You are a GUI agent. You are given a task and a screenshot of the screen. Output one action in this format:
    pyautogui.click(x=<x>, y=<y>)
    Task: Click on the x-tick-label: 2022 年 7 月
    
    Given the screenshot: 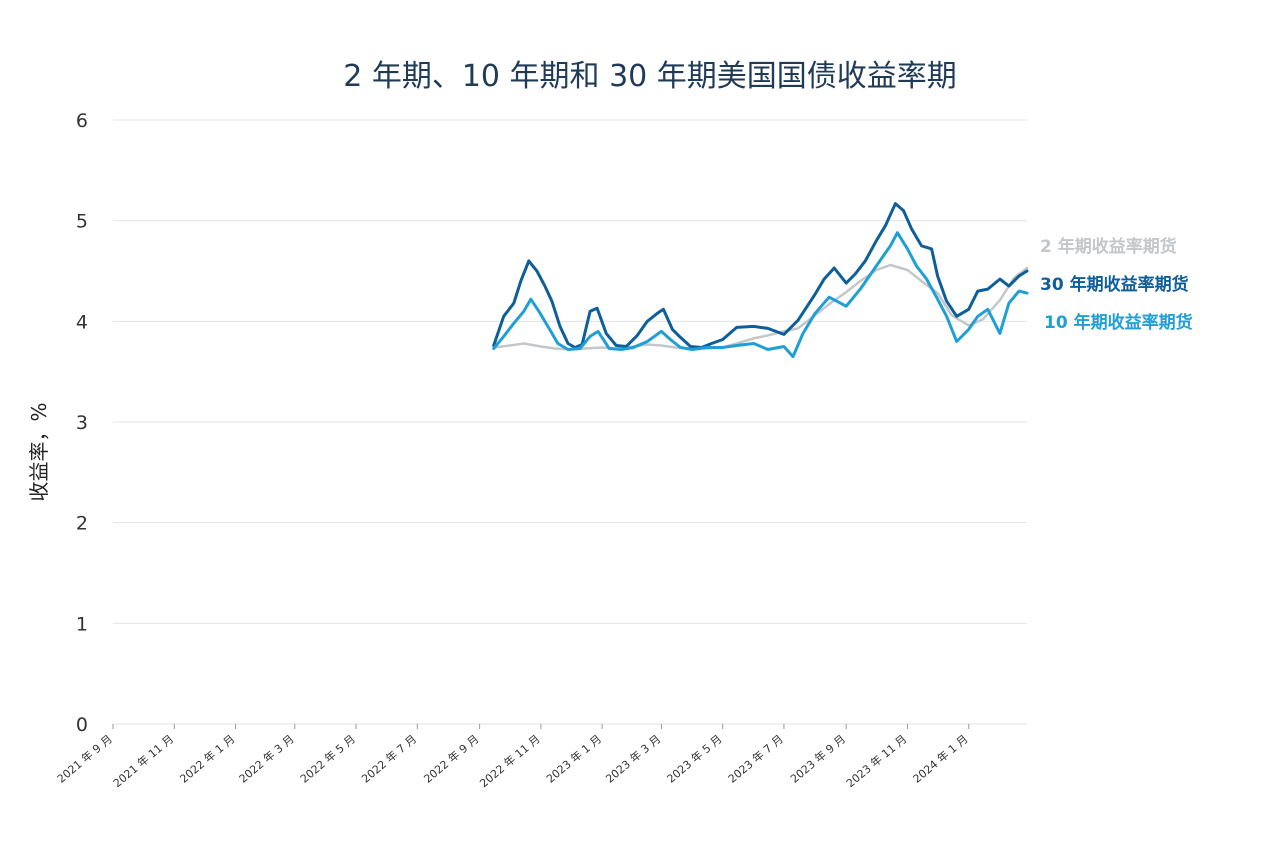 What is the action you would take?
    pyautogui.click(x=389, y=759)
    